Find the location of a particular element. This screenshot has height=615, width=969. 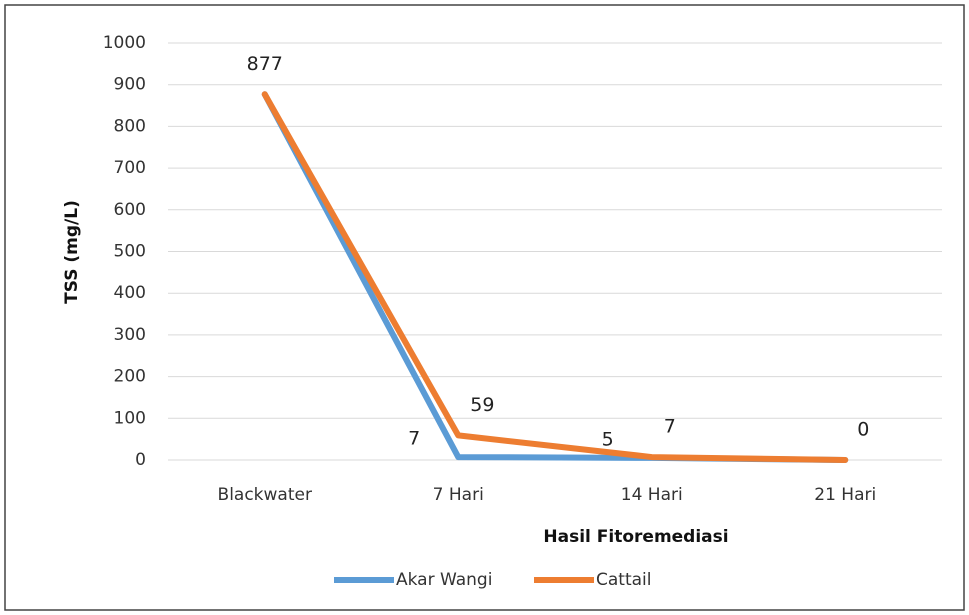

y-tick-label: 900 is located at coordinates (130, 85).